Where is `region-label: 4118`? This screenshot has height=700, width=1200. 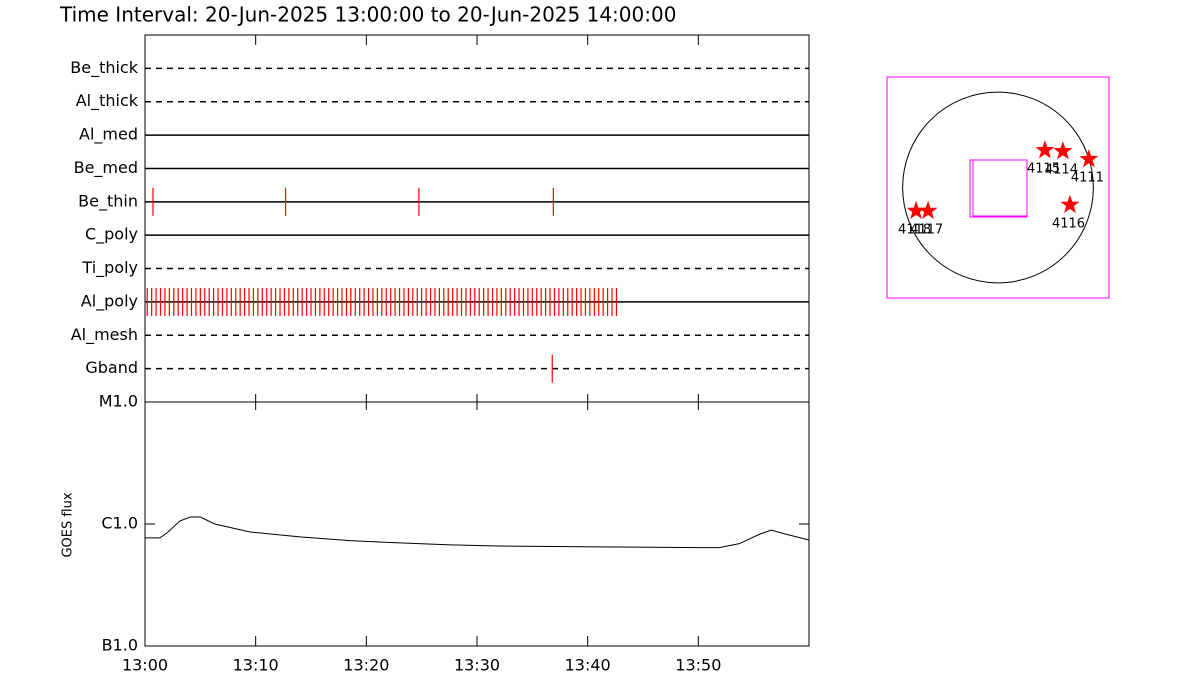
region-label: 4118 is located at coordinates (914, 229).